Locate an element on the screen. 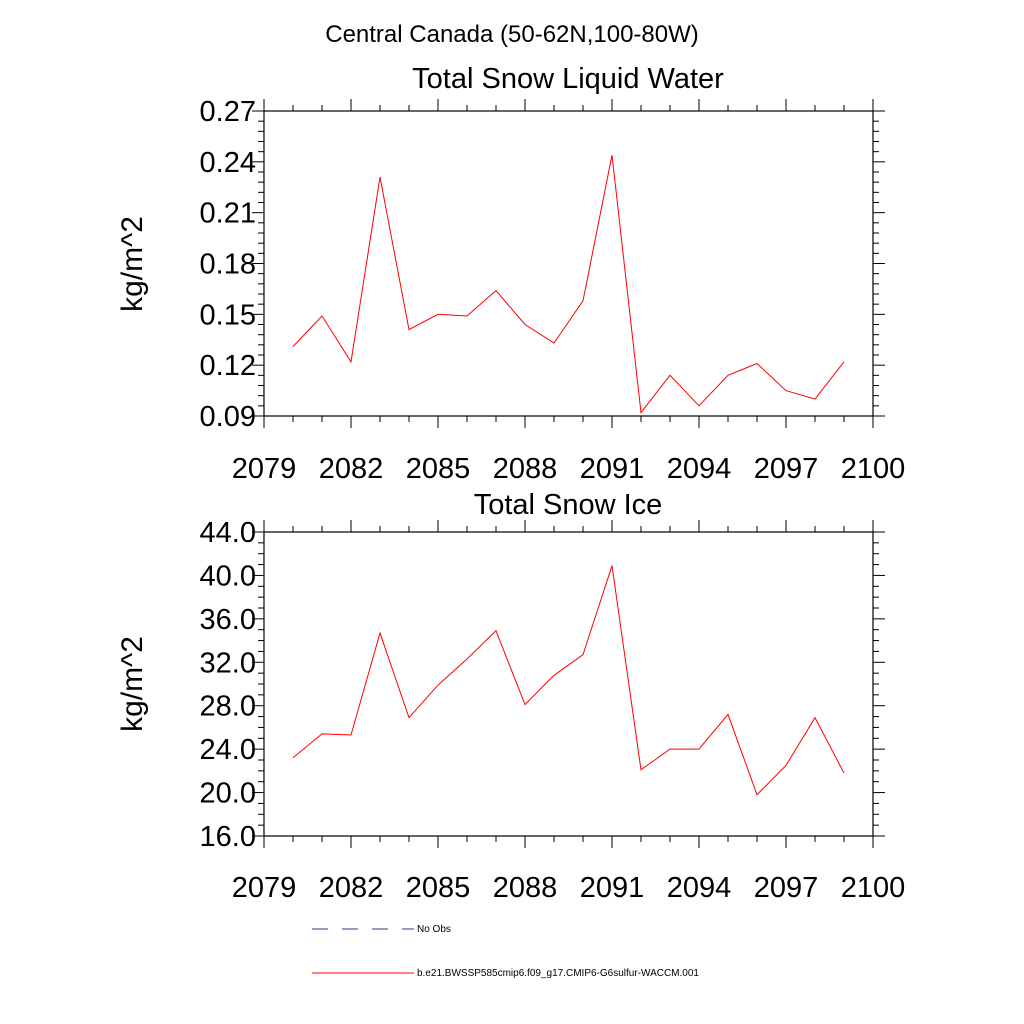 The image size is (1024, 1024). y-tick-label: 0.12 is located at coordinates (228, 366).